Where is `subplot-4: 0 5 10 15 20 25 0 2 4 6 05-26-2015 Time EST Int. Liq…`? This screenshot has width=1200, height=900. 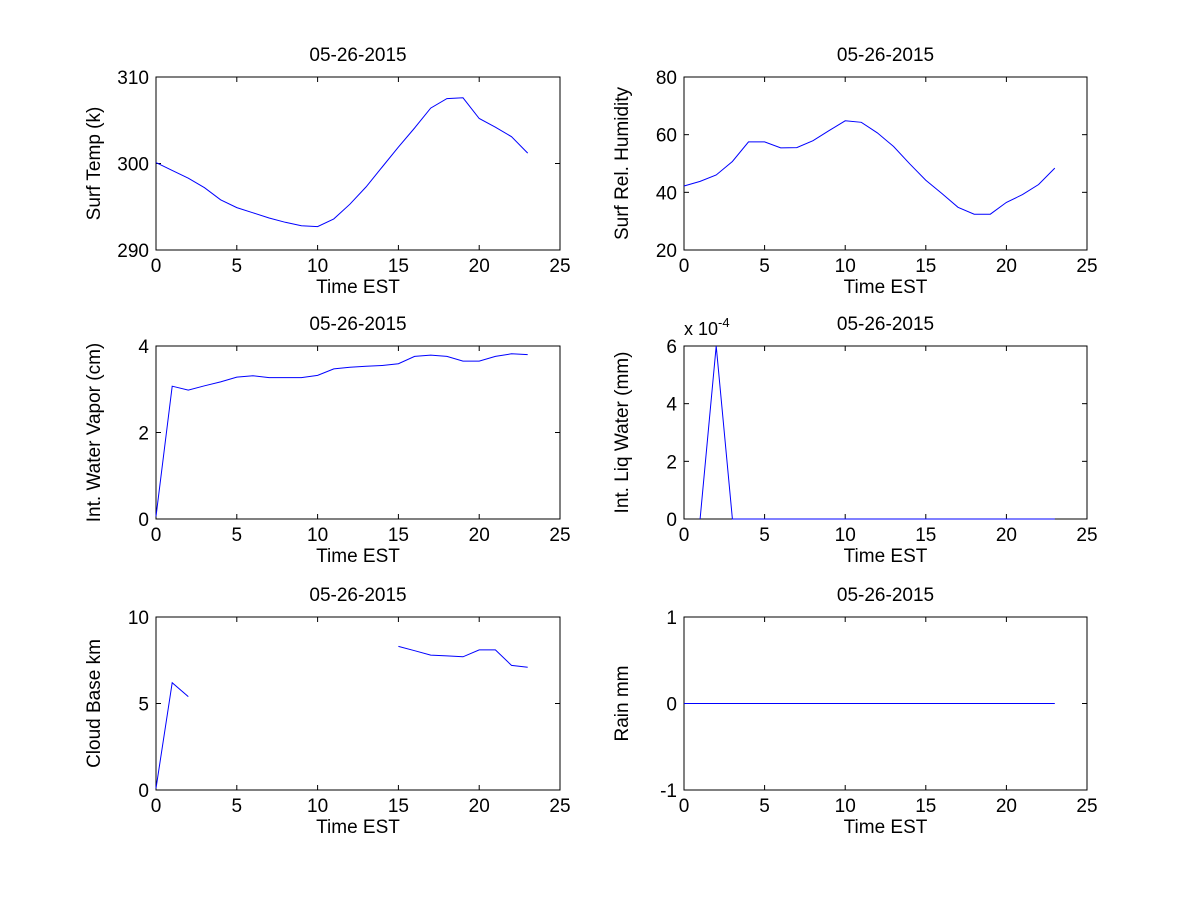 subplot-4: 0 5 10 15 20 25 0 2 4 6 05-26-2015 Time EST Int. Liq… is located at coordinates (855, 440).